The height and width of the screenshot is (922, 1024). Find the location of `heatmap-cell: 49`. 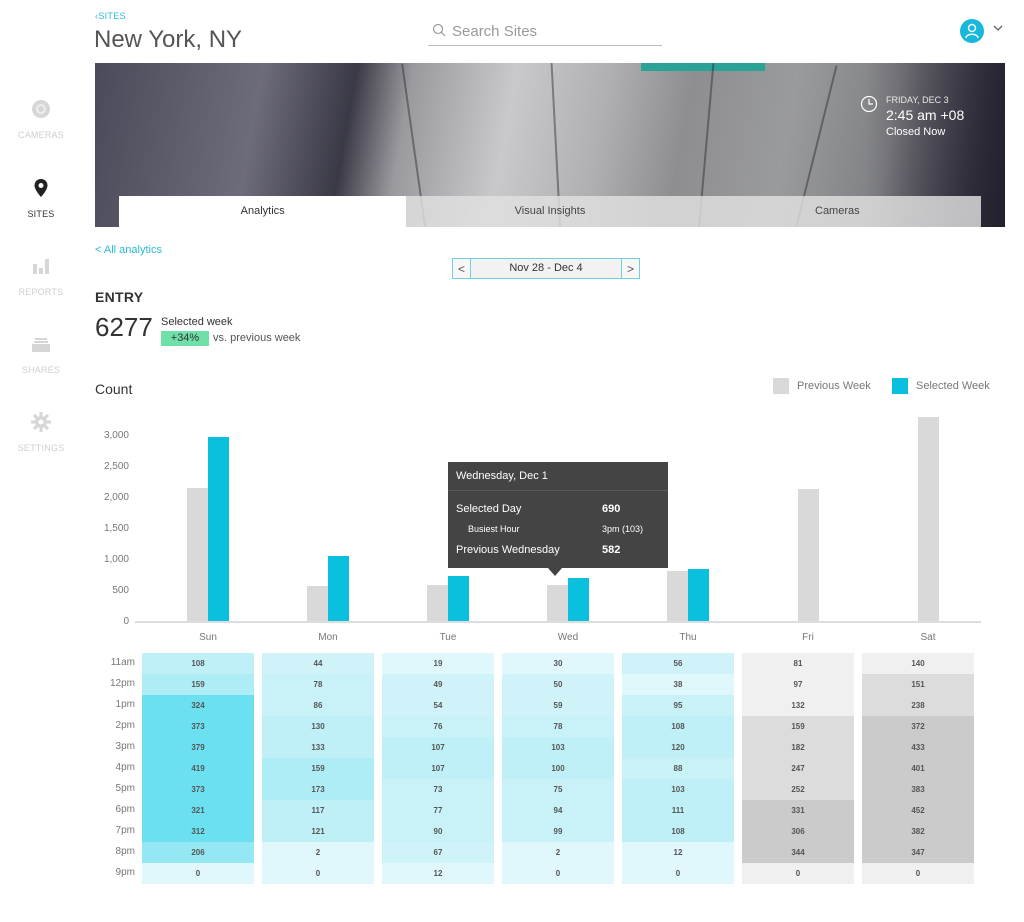

heatmap-cell: 49 is located at coordinates (438, 684).